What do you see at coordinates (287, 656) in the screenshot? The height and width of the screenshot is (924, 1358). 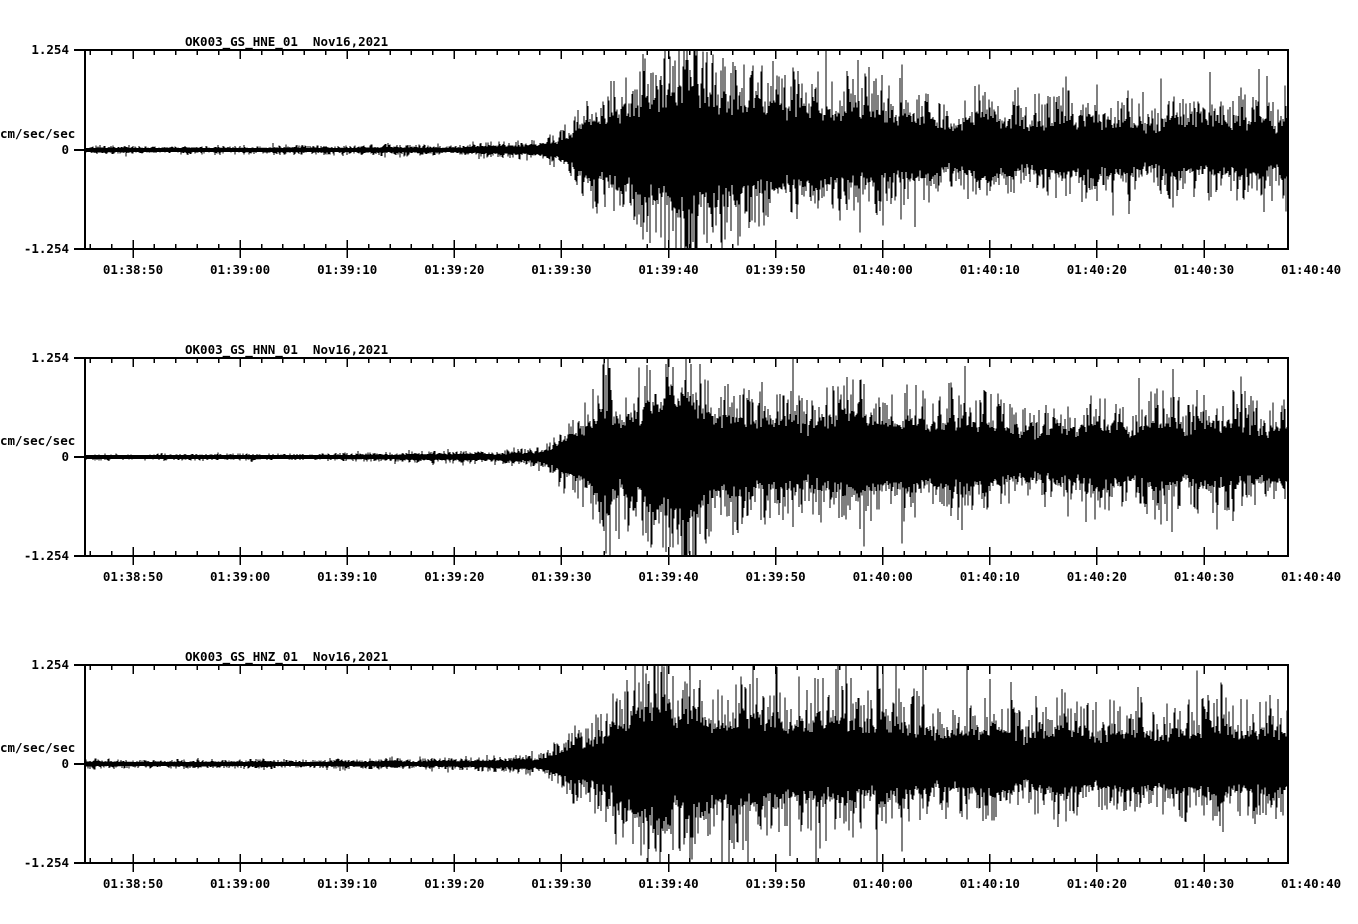 I see `panel-title-hnz: OK003_GS_HNZ_01 Nov16,2021` at bounding box center [287, 656].